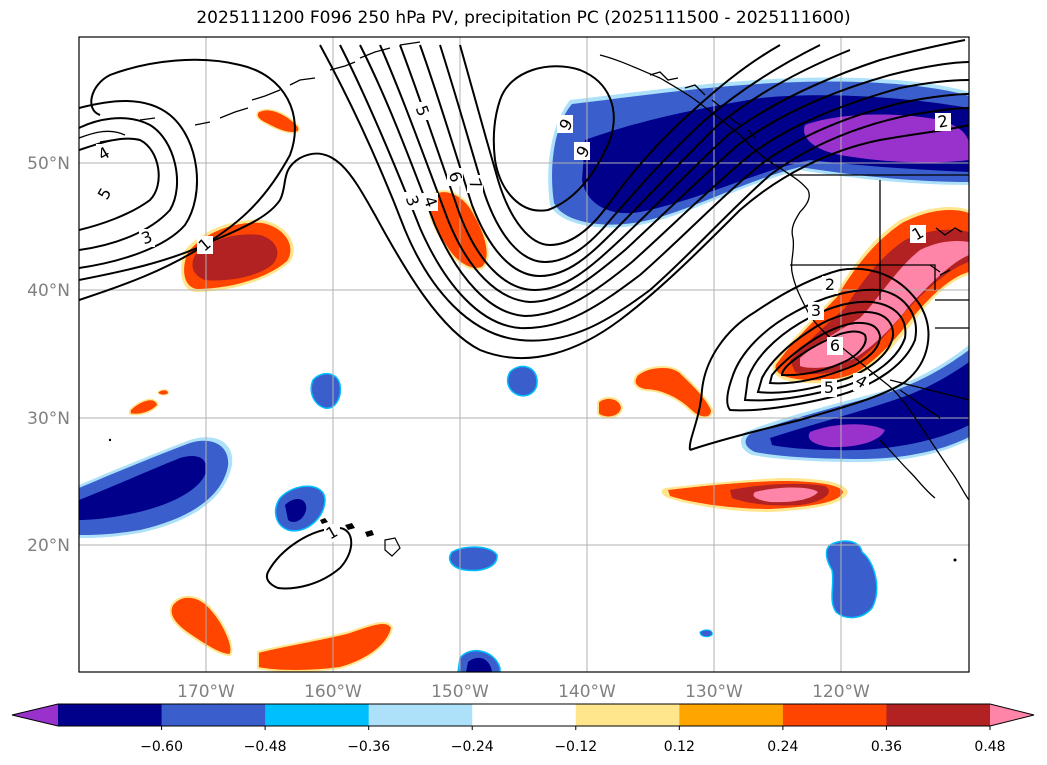 The height and width of the screenshot is (765, 1047). Describe the element at coordinates (835, 345) in the screenshot. I see `contour-label: 6` at that location.